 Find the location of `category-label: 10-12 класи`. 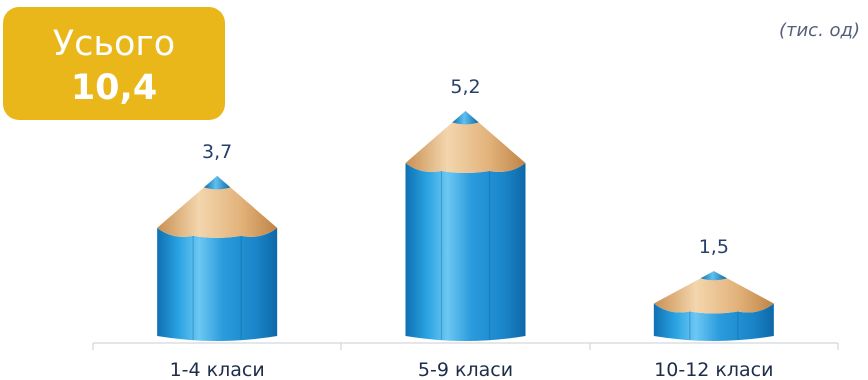

category-label: 10-12 класи is located at coordinates (713, 369).